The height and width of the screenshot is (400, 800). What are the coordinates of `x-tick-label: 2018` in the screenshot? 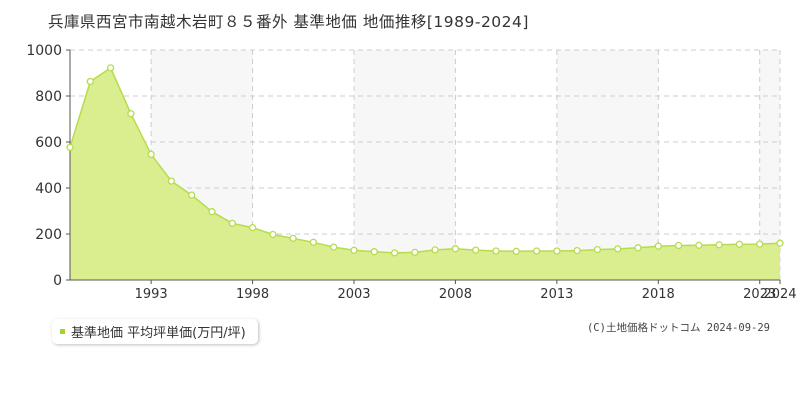 It's located at (658, 294).